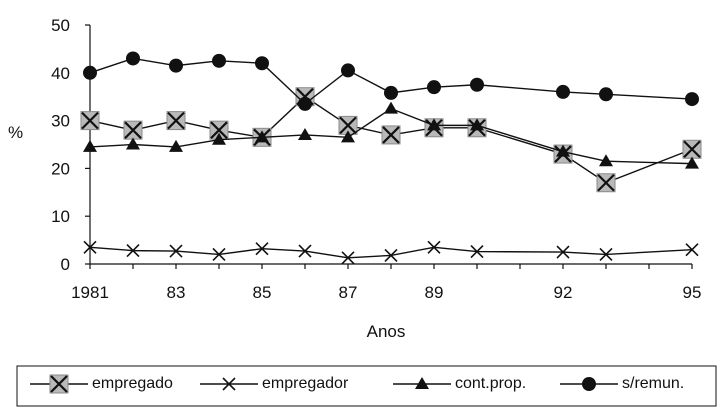 The height and width of the screenshot is (407, 718). I want to click on x-tick-label: 89, so click(434, 292).